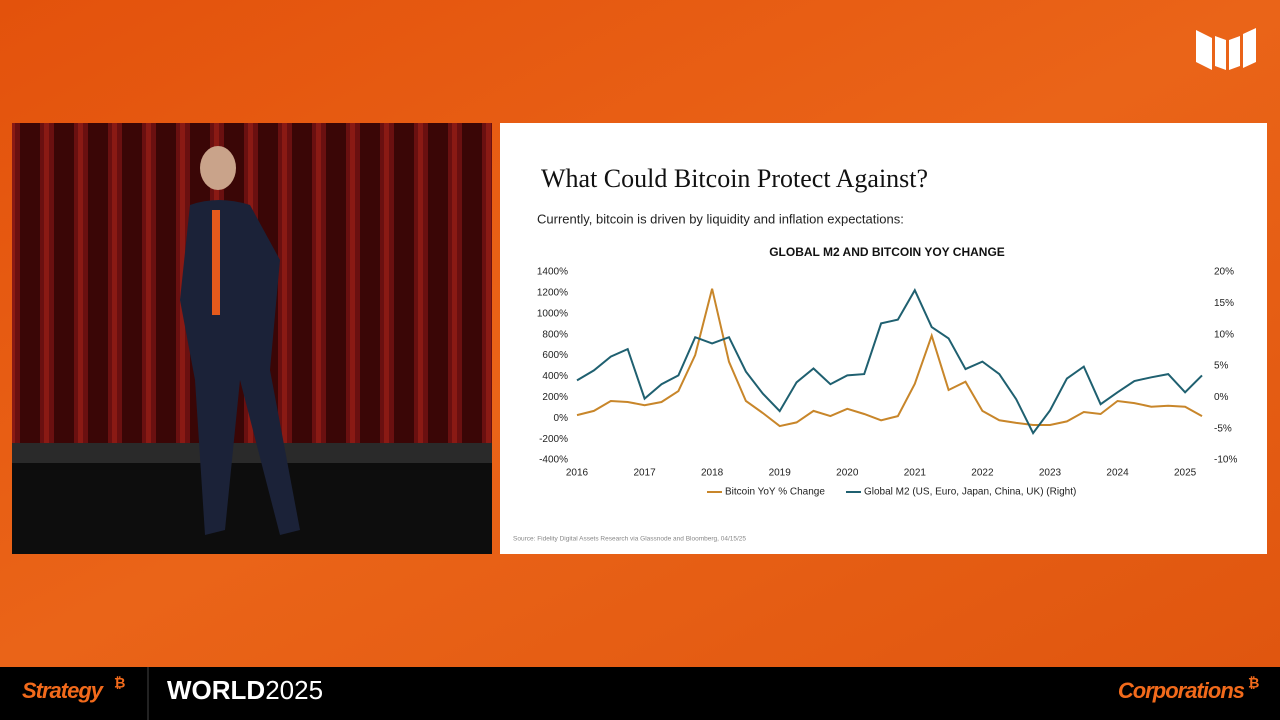 This screenshot has height=720, width=1280. I want to click on y2-tick-label: -5%, so click(1223, 428).